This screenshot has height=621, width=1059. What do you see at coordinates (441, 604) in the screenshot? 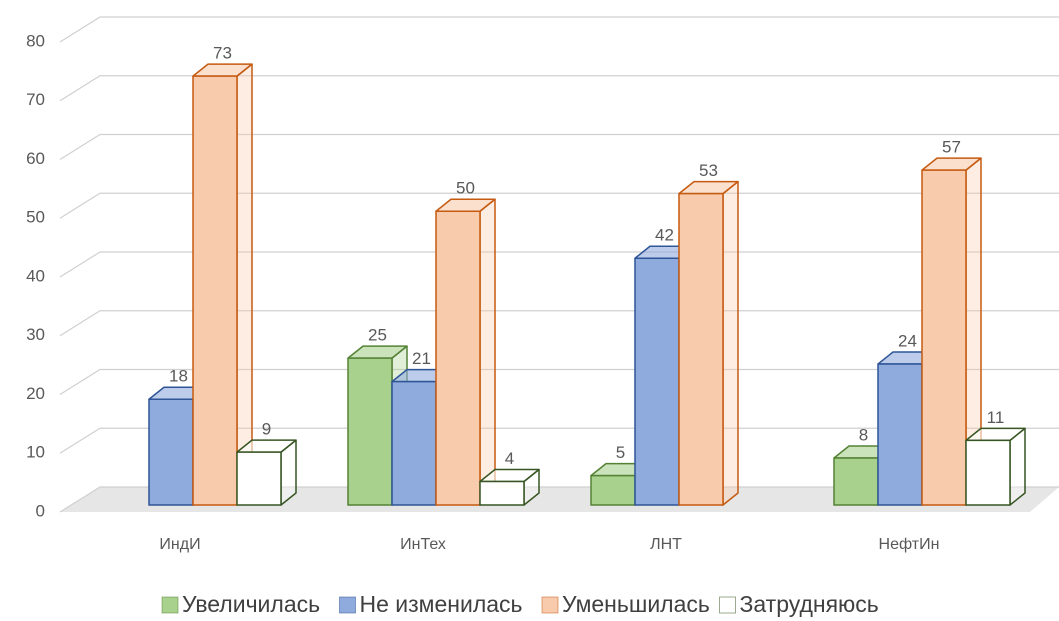
I see `legend-label: Не изменилась` at bounding box center [441, 604].